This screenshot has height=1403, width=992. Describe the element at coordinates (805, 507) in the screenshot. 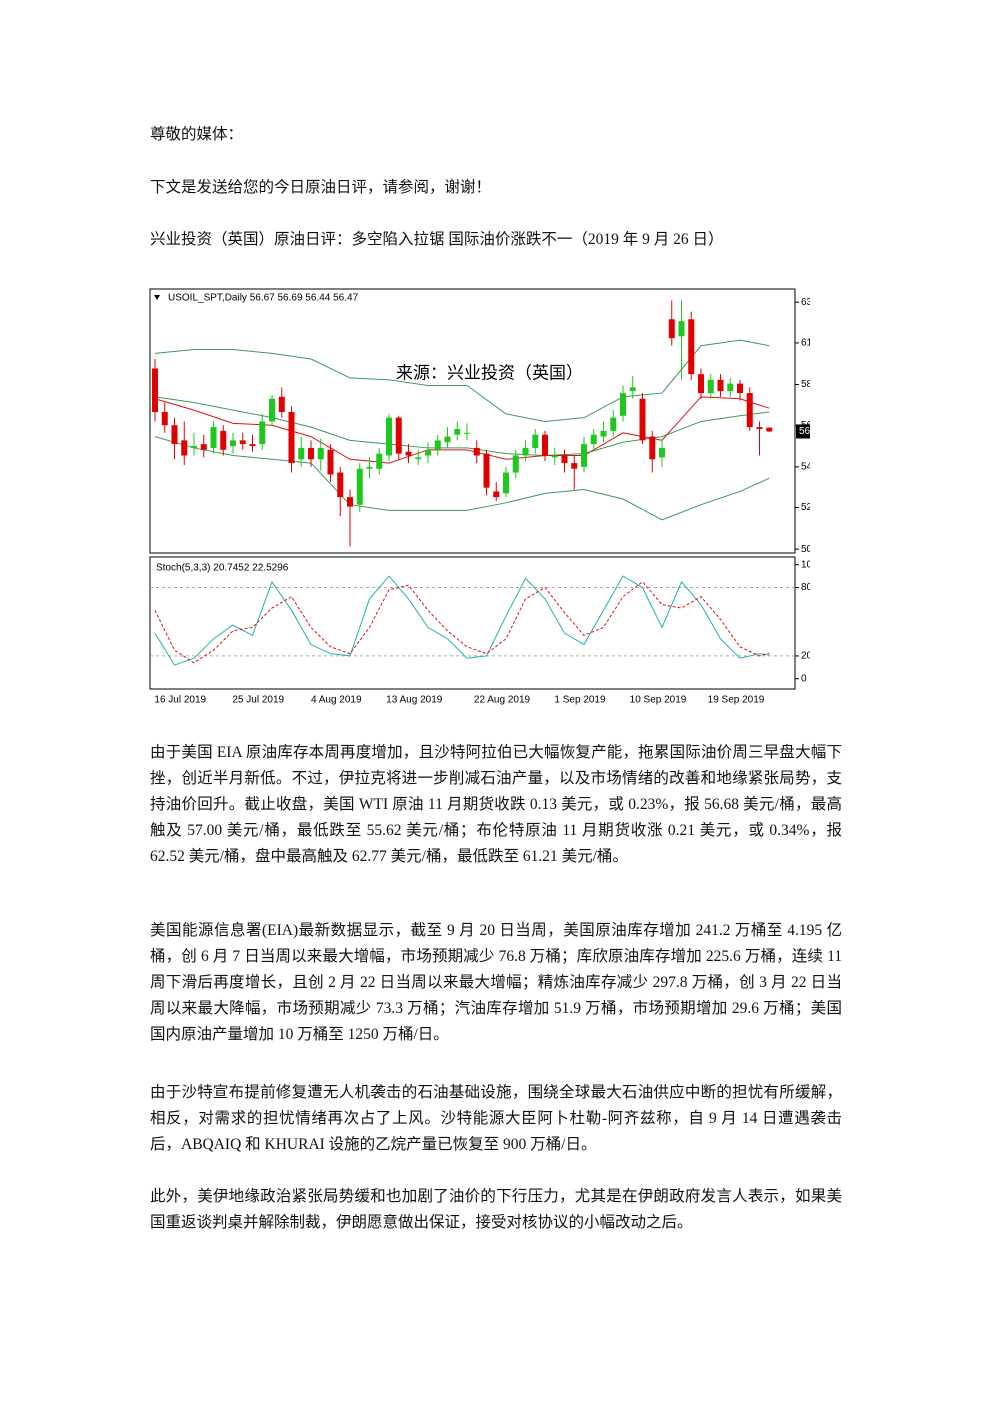

I see `y-tick-label: 52.45` at that location.